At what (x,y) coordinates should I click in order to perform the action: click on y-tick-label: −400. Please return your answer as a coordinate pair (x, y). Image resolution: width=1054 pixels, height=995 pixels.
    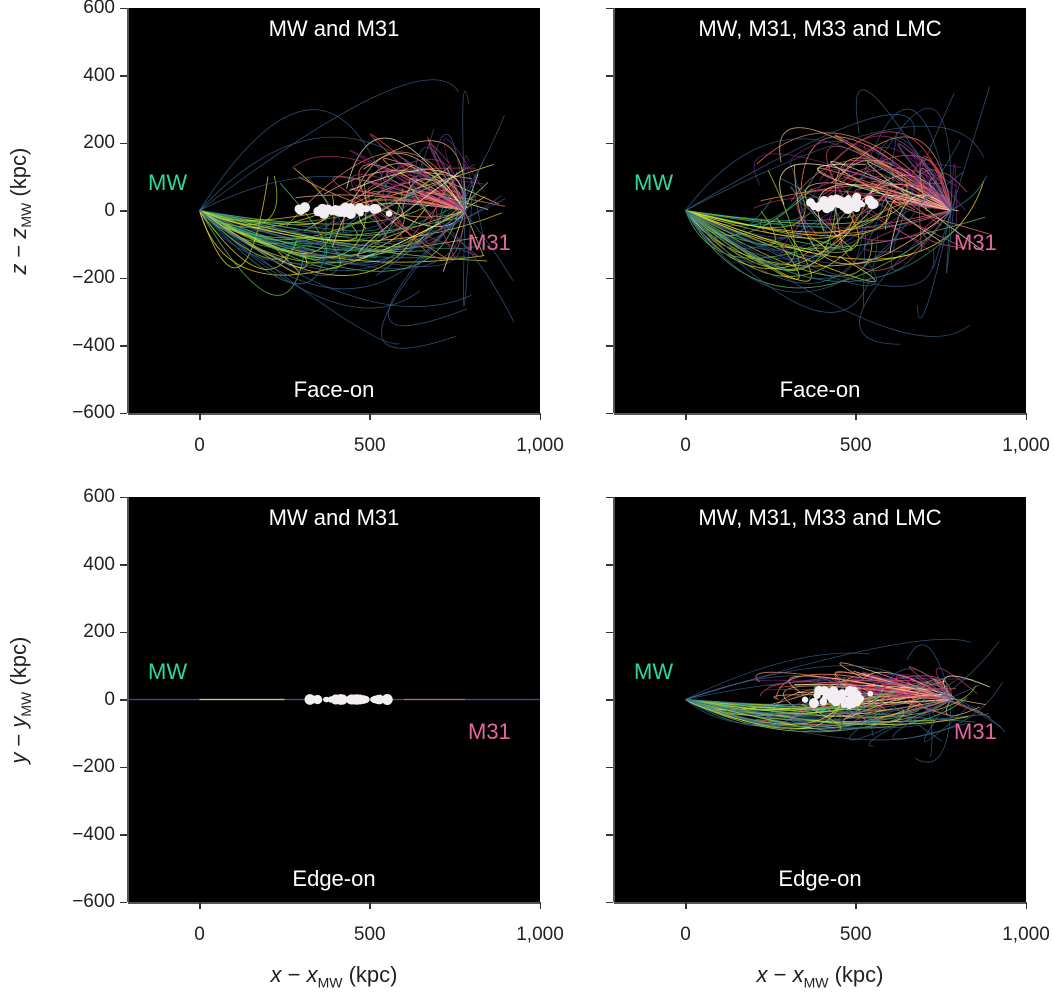
    Looking at the image, I should click on (93, 345).